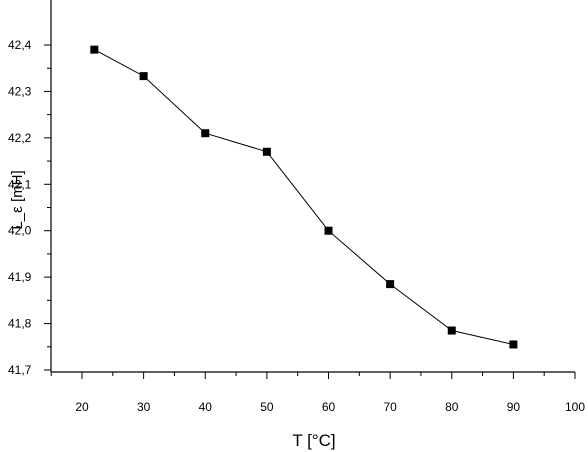  What do you see at coordinates (20, 277) in the screenshot?
I see `y-tick-label: 41,9` at bounding box center [20, 277].